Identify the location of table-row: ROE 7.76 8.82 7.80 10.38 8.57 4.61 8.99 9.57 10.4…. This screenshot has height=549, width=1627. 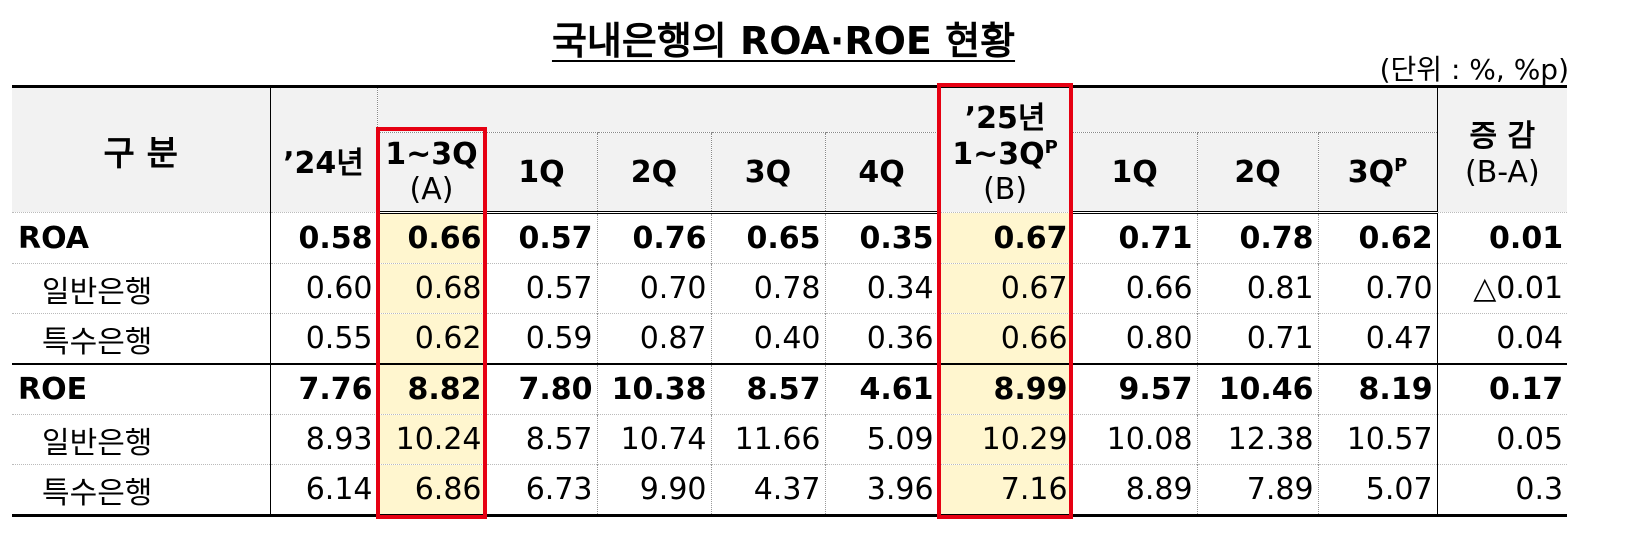
(790, 389).